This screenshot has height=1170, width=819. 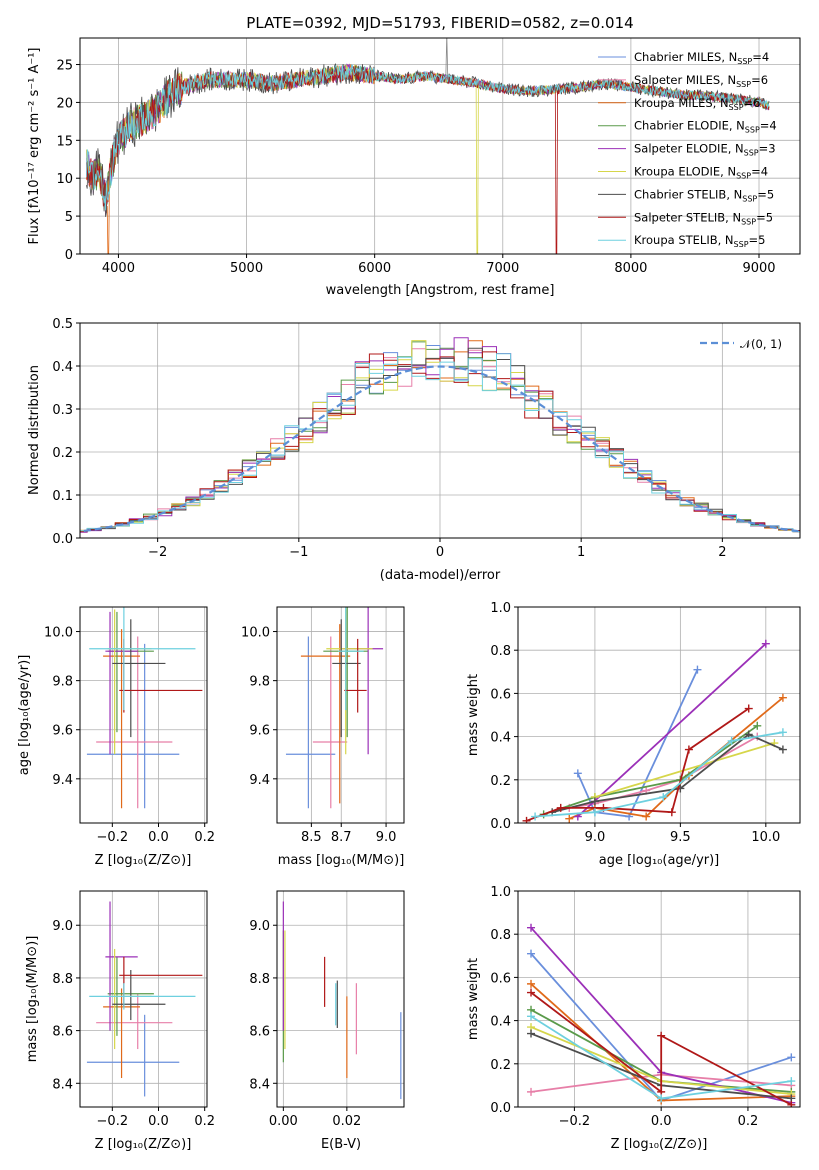 I want to click on x-tick-label: 2, so click(x=722, y=552).